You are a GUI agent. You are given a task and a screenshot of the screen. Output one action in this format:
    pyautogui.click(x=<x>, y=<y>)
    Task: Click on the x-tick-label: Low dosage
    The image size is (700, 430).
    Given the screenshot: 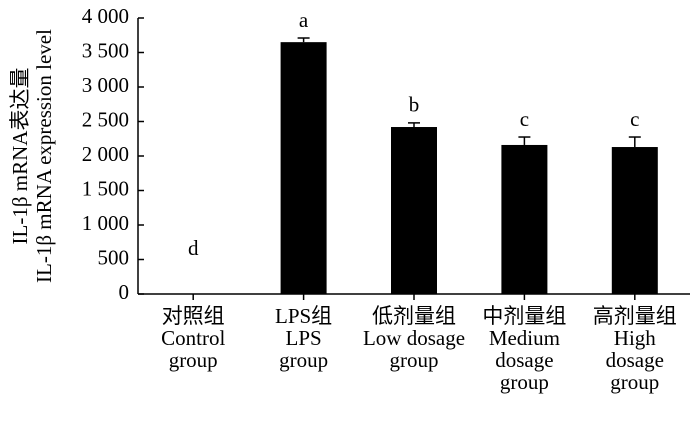 What is the action you would take?
    pyautogui.click(x=414, y=338)
    